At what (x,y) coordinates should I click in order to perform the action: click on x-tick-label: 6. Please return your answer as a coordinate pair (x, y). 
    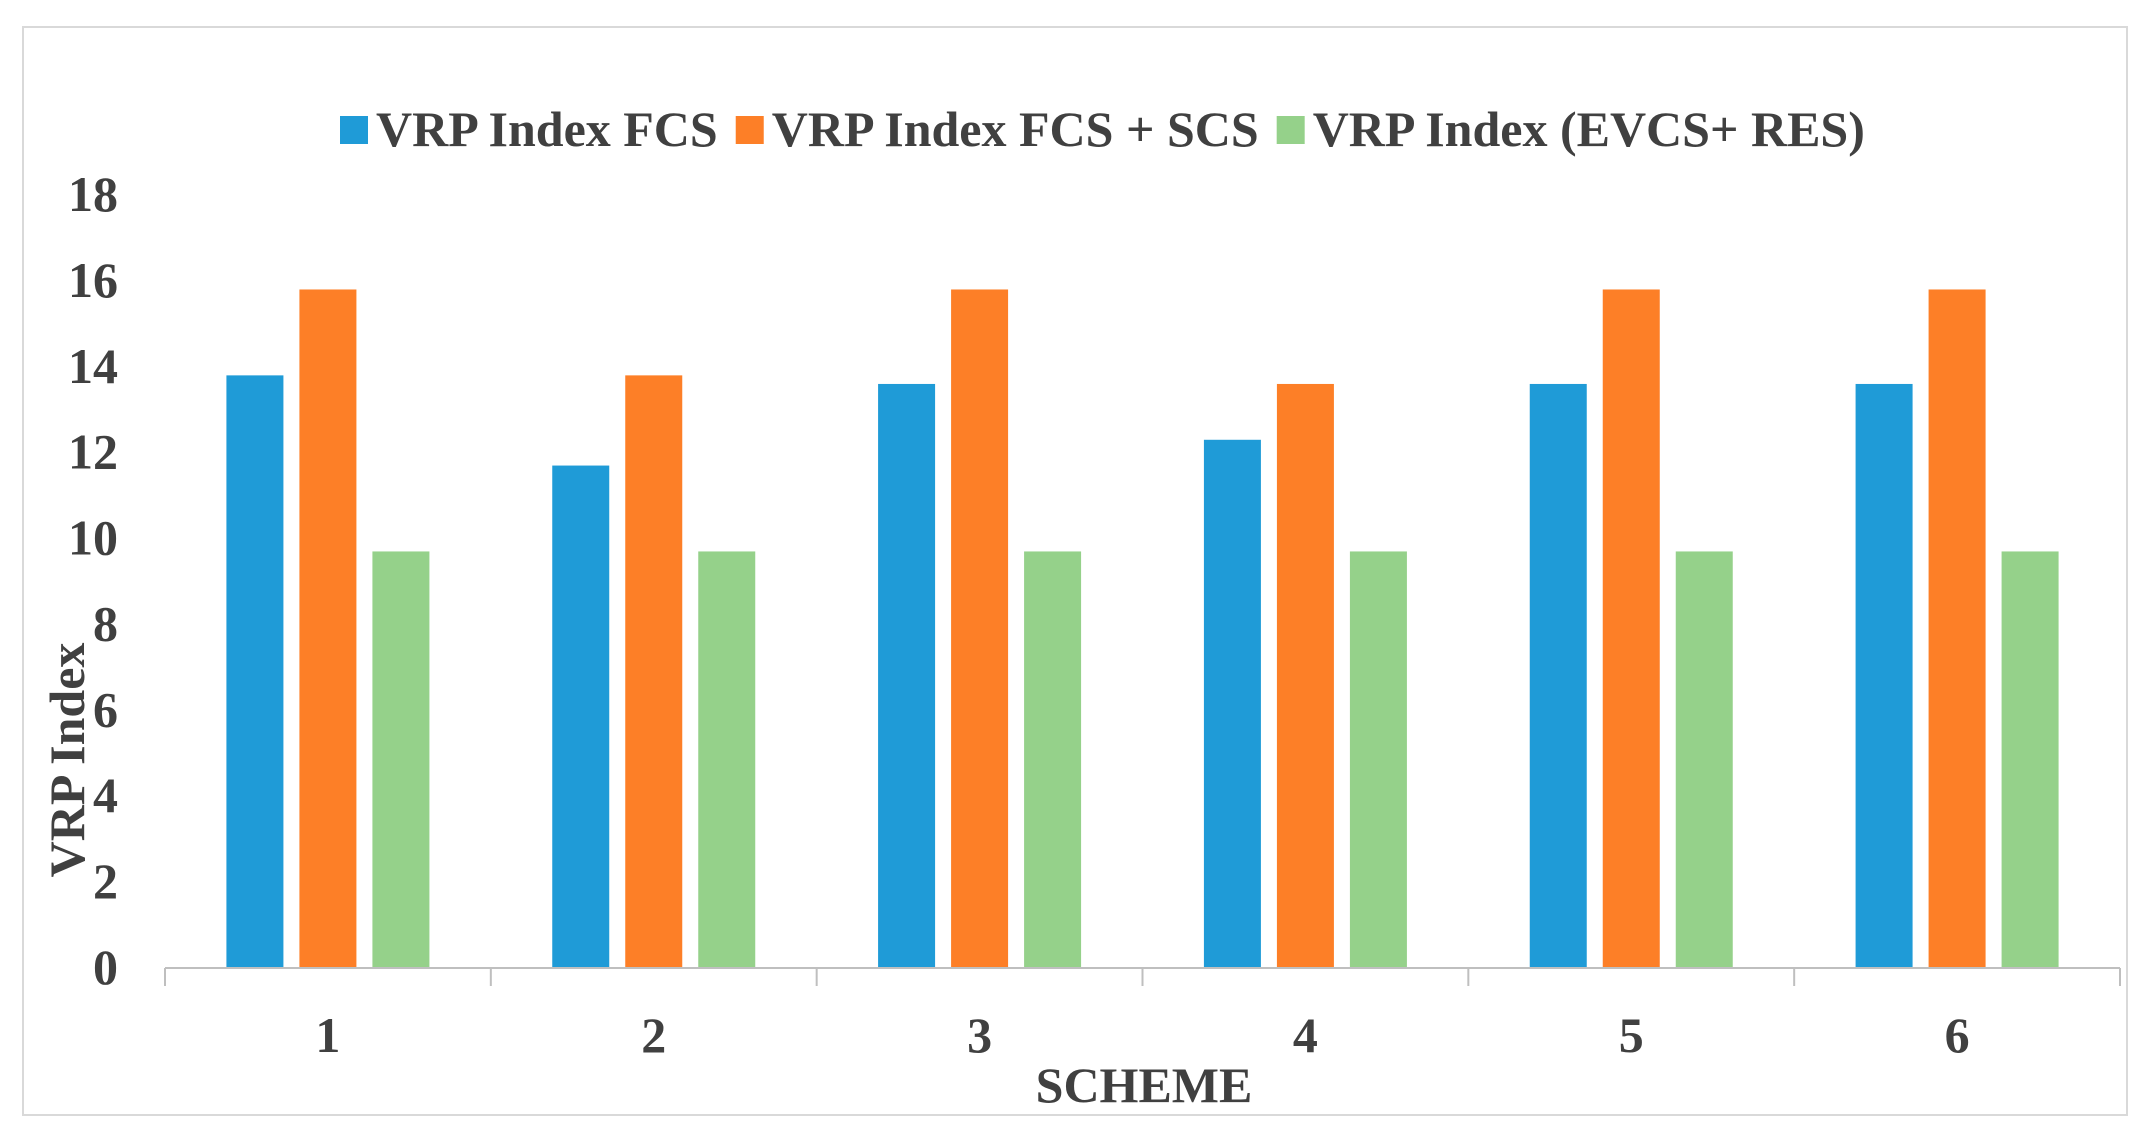
    Looking at the image, I should click on (1957, 1035).